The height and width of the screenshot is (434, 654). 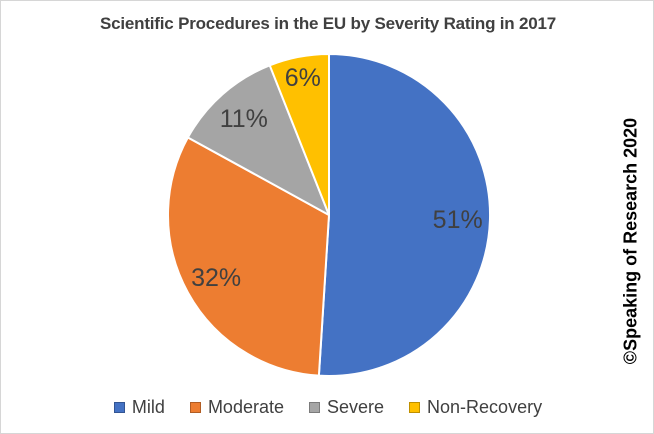 I want to click on legend-label-mild: Mild, so click(x=148, y=407).